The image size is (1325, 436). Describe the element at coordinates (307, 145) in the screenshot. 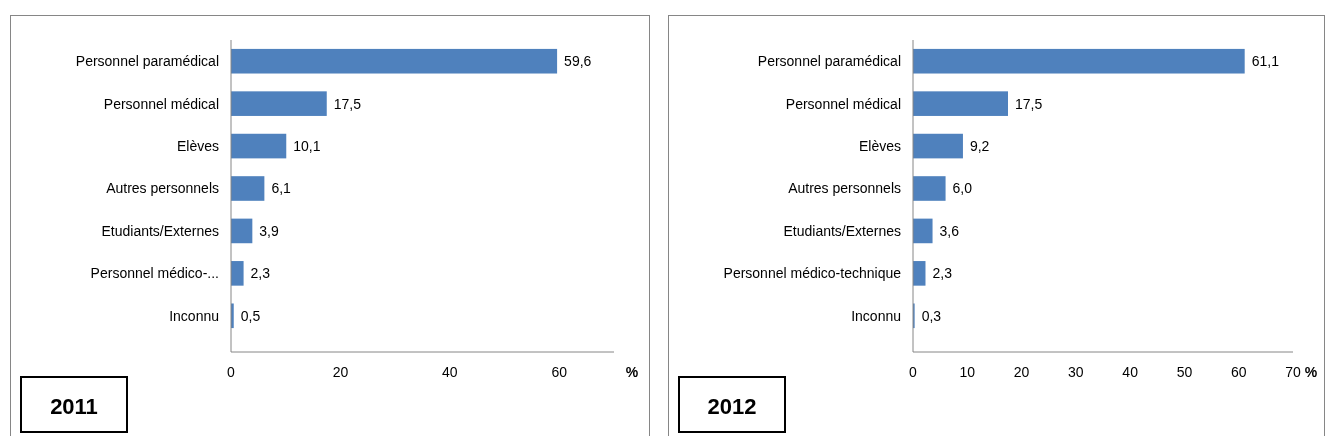

I see `data-label: 10,1` at that location.